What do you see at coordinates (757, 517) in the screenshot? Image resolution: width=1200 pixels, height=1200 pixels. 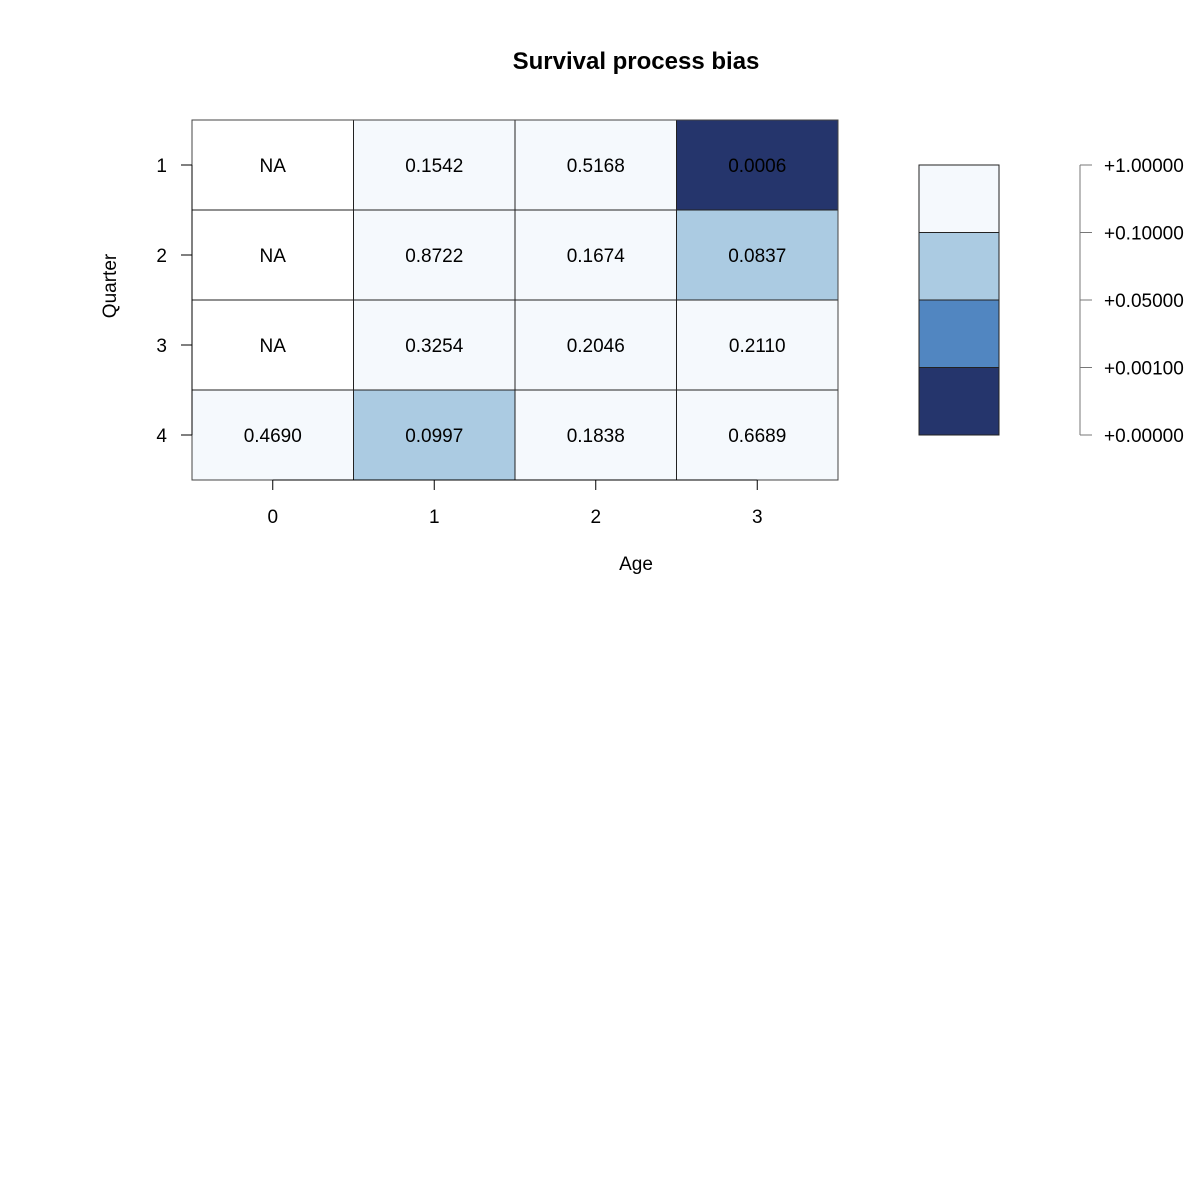 I see `x-tick-label: 3` at bounding box center [757, 517].